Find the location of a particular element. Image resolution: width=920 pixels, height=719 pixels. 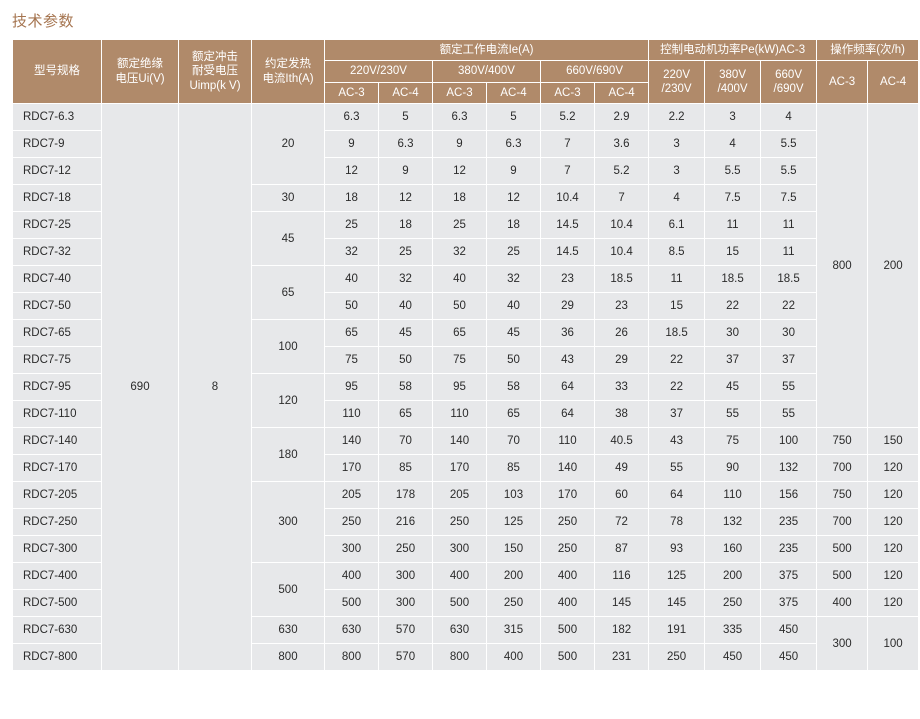

cell-ie-4: 14.5 is located at coordinates (567, 225).